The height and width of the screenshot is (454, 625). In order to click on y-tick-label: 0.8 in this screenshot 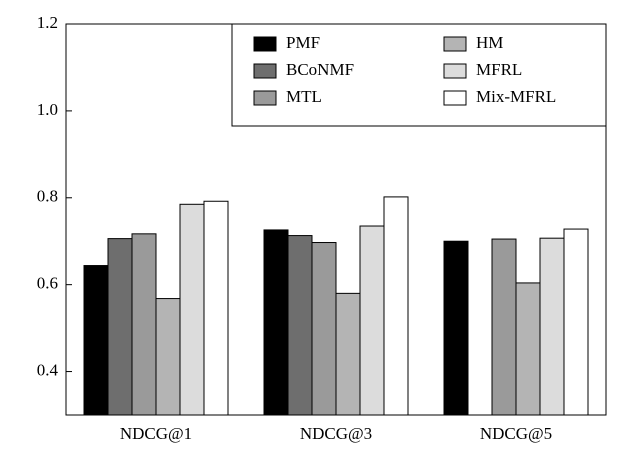, I will do `click(47, 196)`.